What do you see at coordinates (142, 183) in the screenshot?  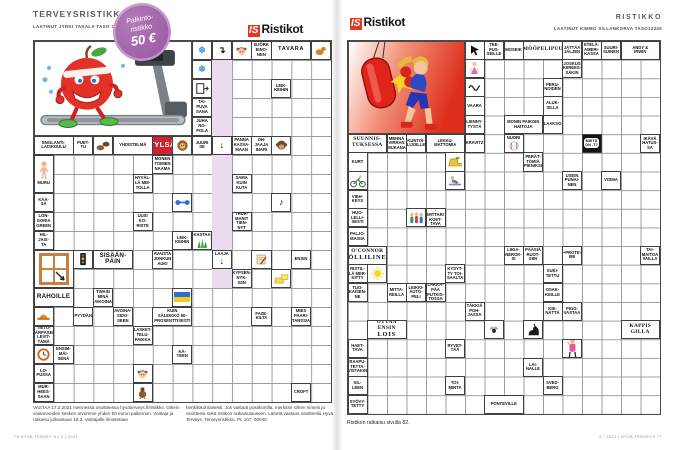 I see `clue-cell: HYVÄL- LÄ MIE- TOLLA` at bounding box center [142, 183].